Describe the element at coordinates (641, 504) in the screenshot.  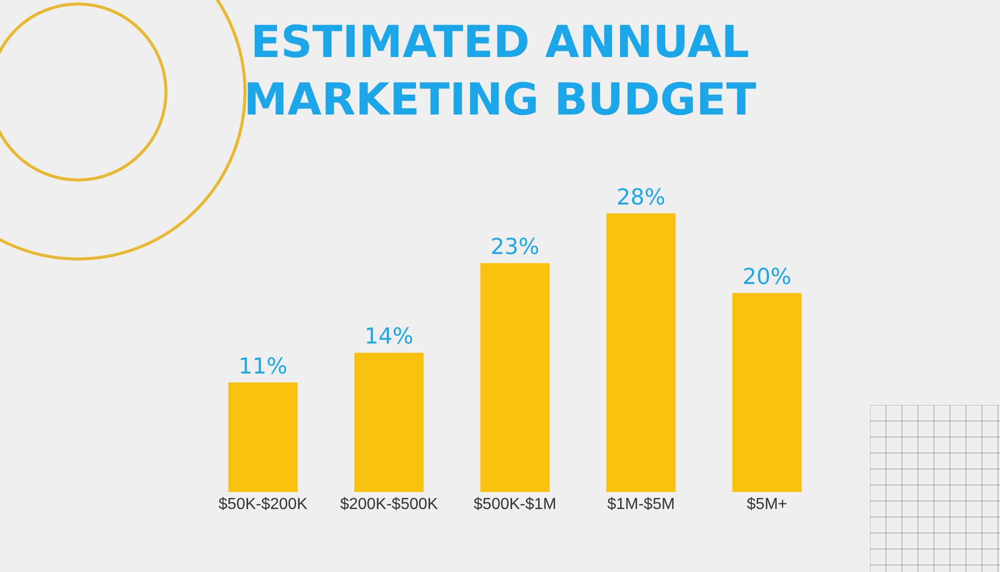
I see `x-tick-label: $1M-$5M` at that location.